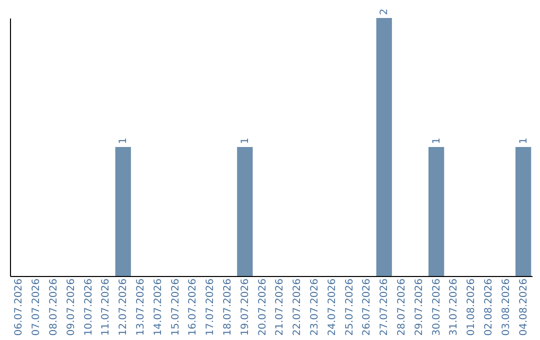 The width and height of the screenshot is (540, 340). I want to click on x-tick-label: 08.07.2026, so click(54, 307).